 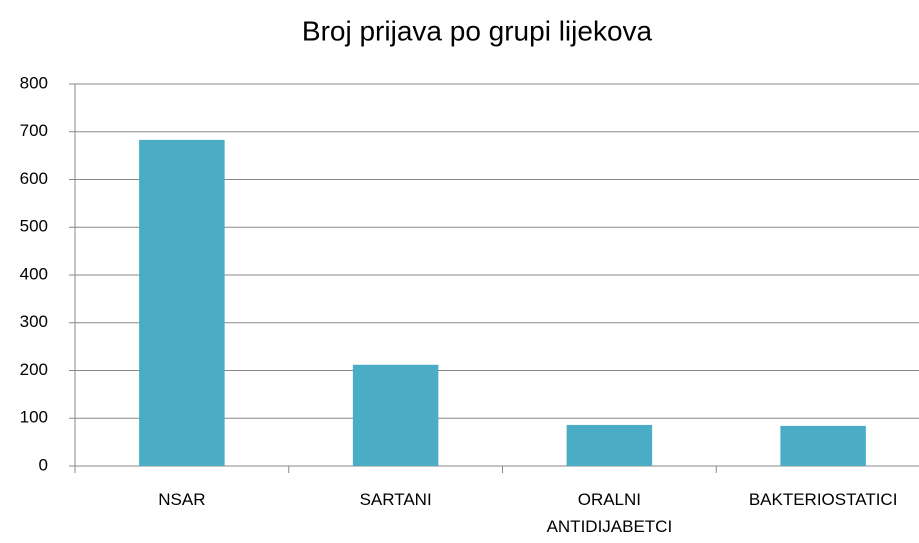 I want to click on y-tick-label: 700, so click(x=34, y=130).